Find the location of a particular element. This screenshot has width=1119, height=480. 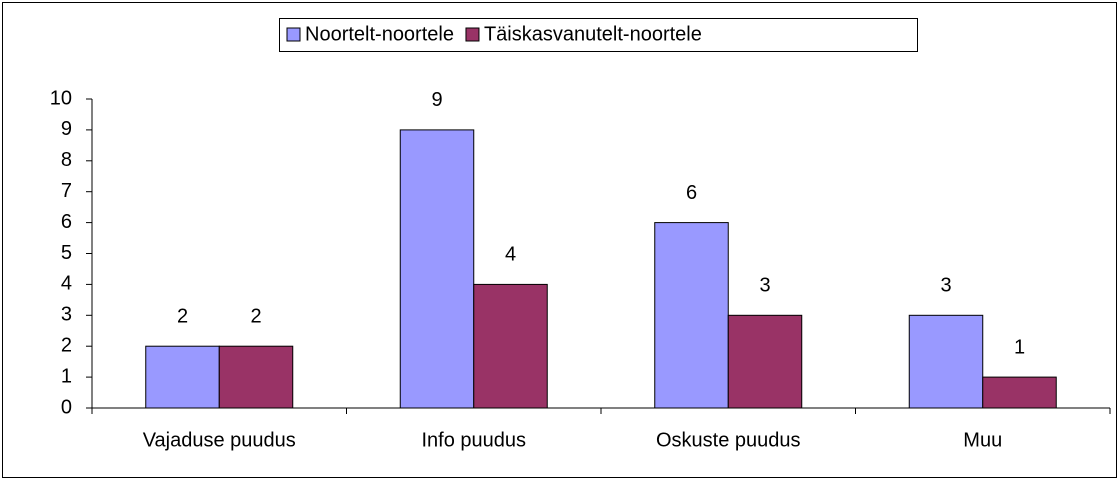

y-tick-label: 7 is located at coordinates (66, 191).